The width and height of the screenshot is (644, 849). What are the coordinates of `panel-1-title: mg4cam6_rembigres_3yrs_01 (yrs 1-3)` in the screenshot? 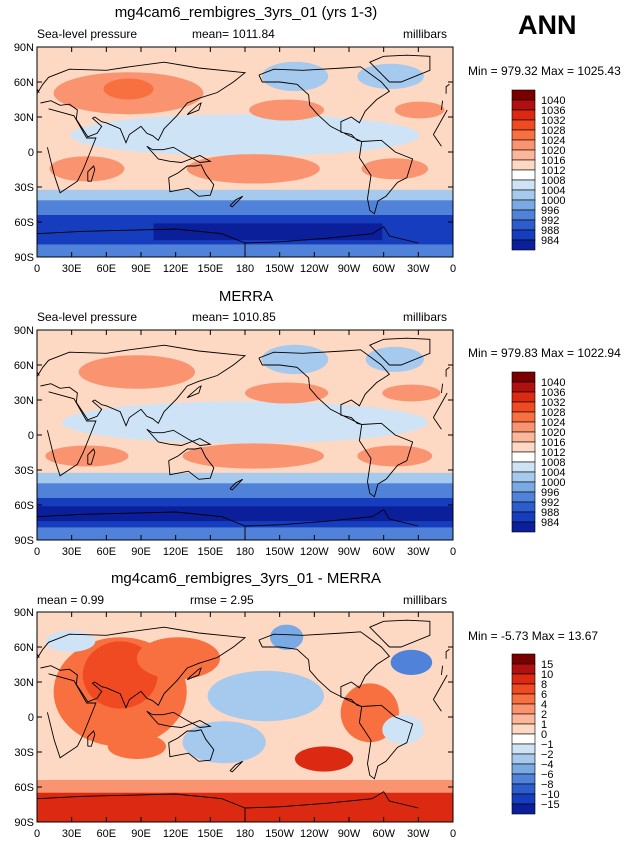 It's located at (246, 12).